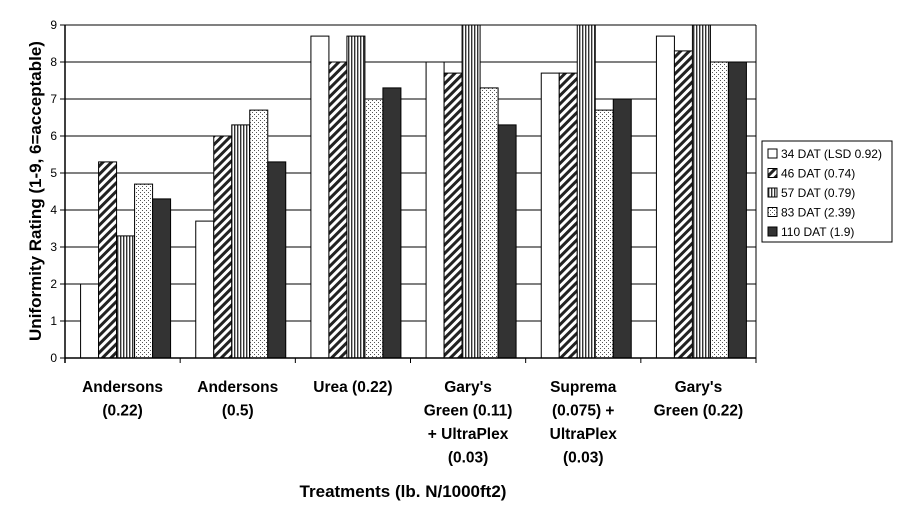 The width and height of the screenshot is (898, 523). Describe the element at coordinates (817, 232) in the screenshot. I see `legend-label: 110 DAT (1.9)` at that location.